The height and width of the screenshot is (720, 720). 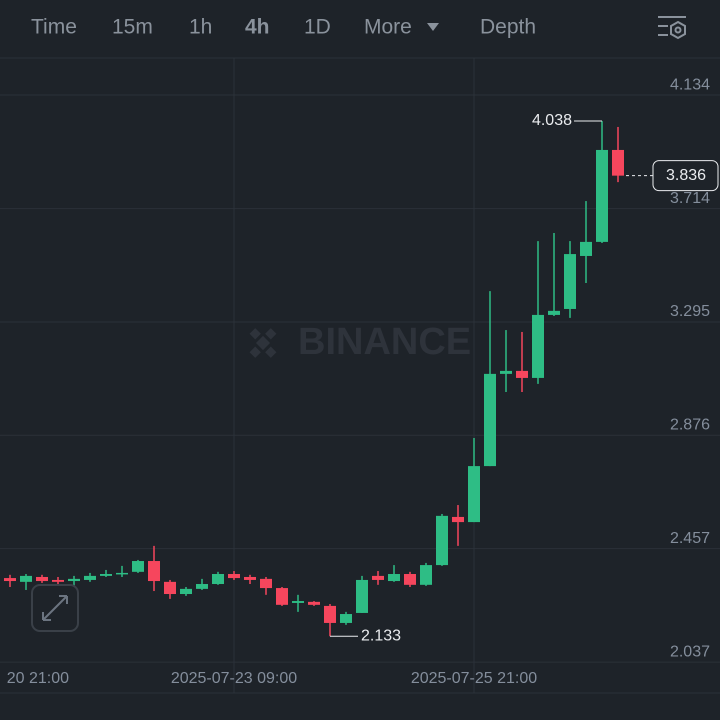 I want to click on y-tick-label: 3.295, so click(x=690, y=311).